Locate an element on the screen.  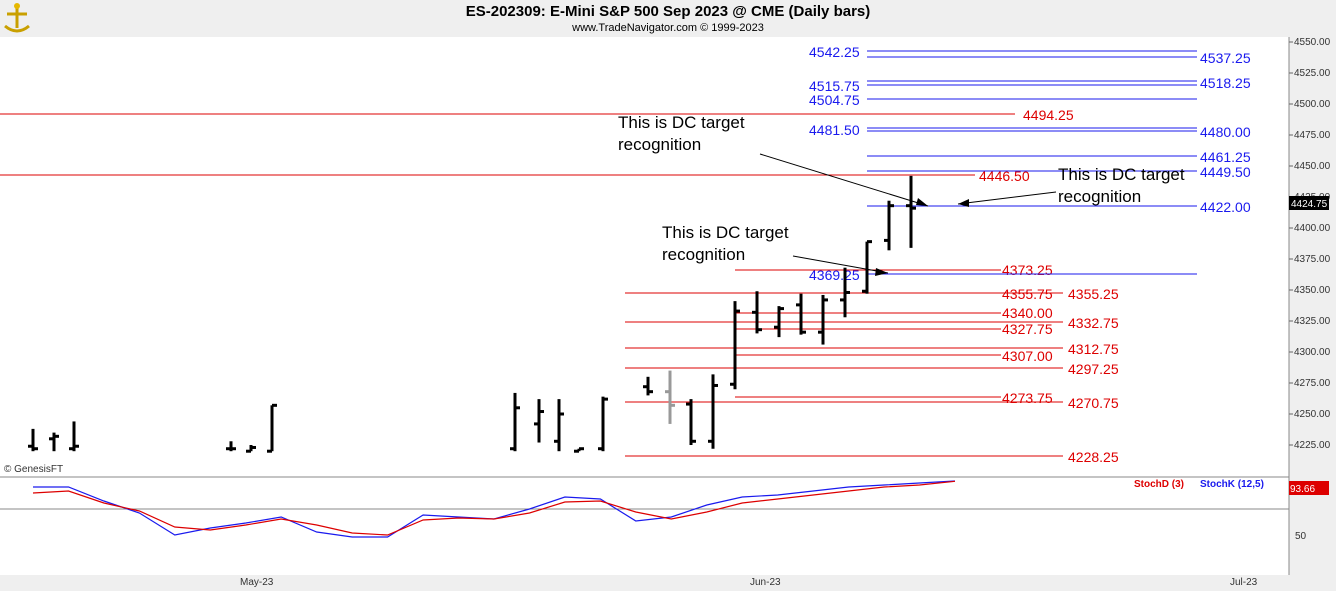
price-axis-tick-label: 4250.00 is located at coordinates (1312, 414).